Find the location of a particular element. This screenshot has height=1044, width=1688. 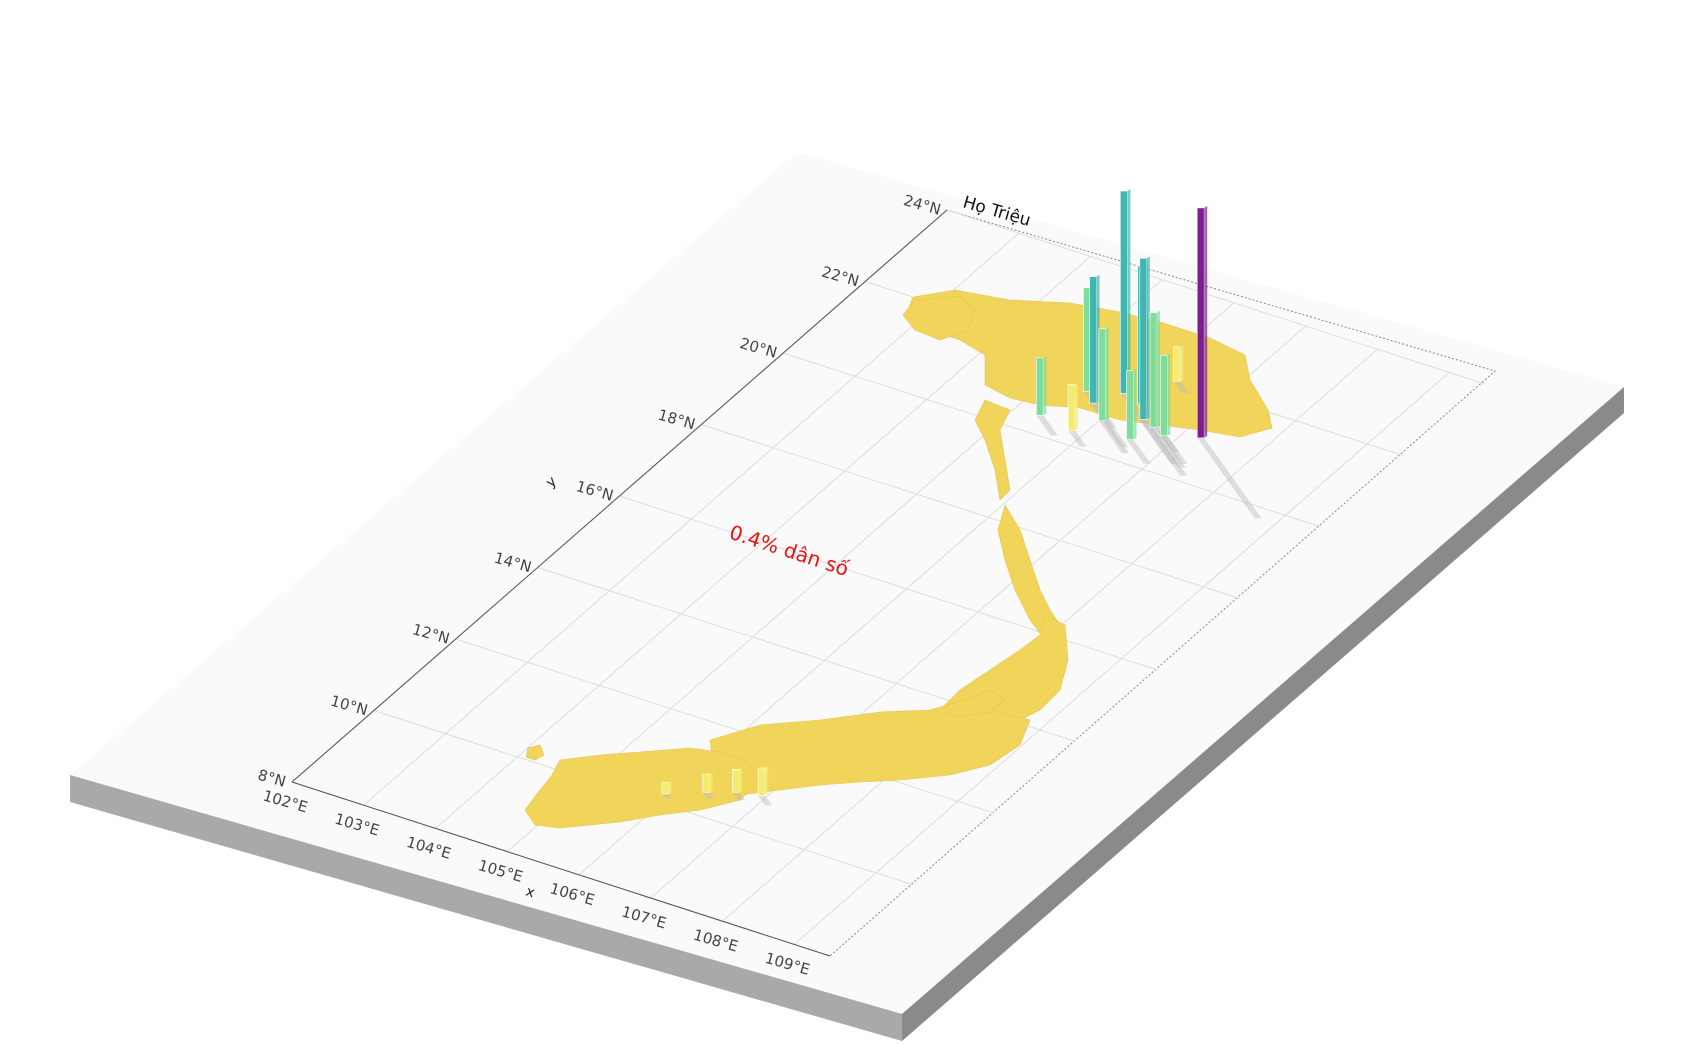

land-central-coast is located at coordinates (992, 450).